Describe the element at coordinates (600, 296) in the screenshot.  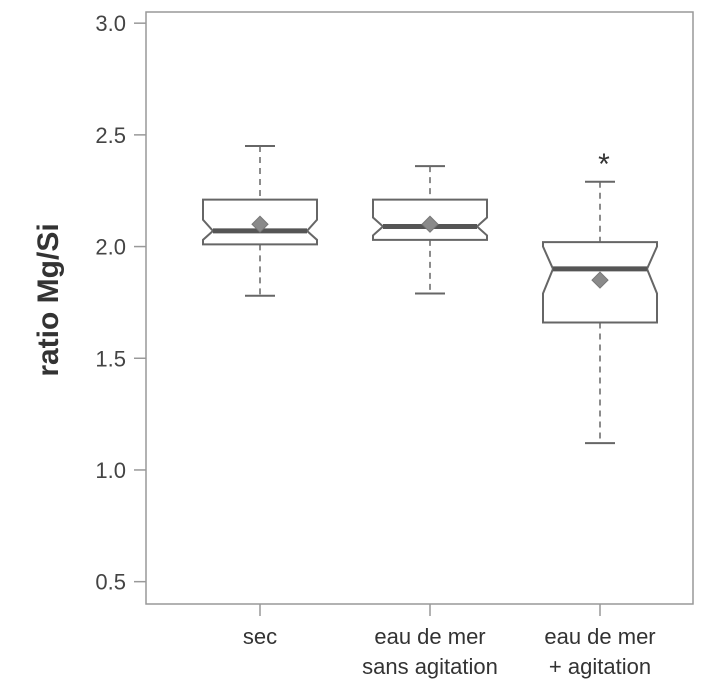
I see `box-group: *` at that location.